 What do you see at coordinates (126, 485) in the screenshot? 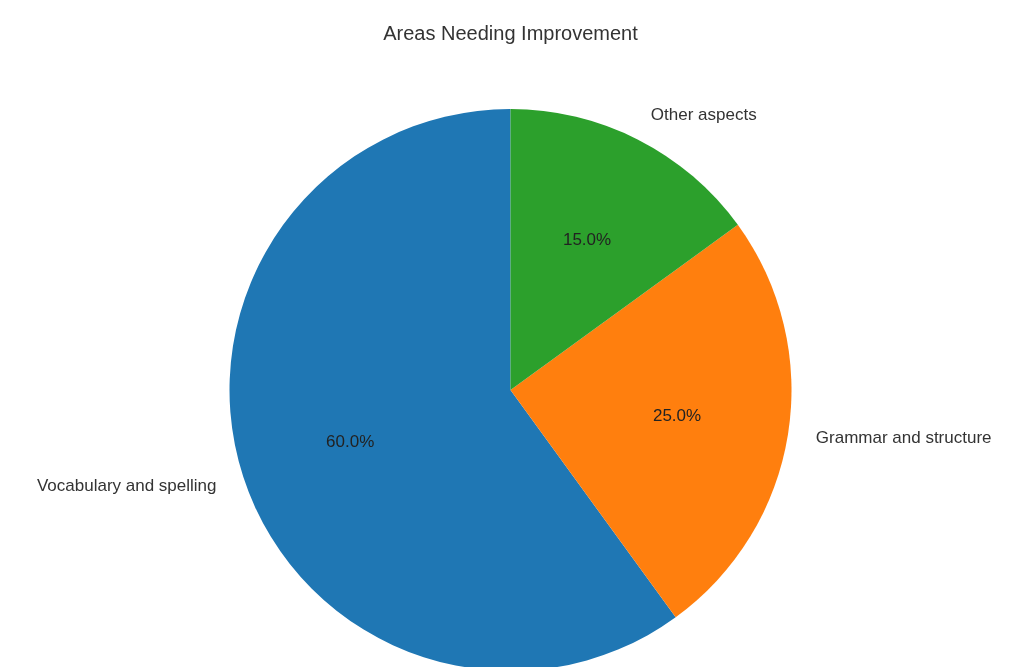
I see `slice-label: Vocabulary and spelling` at bounding box center [126, 485].